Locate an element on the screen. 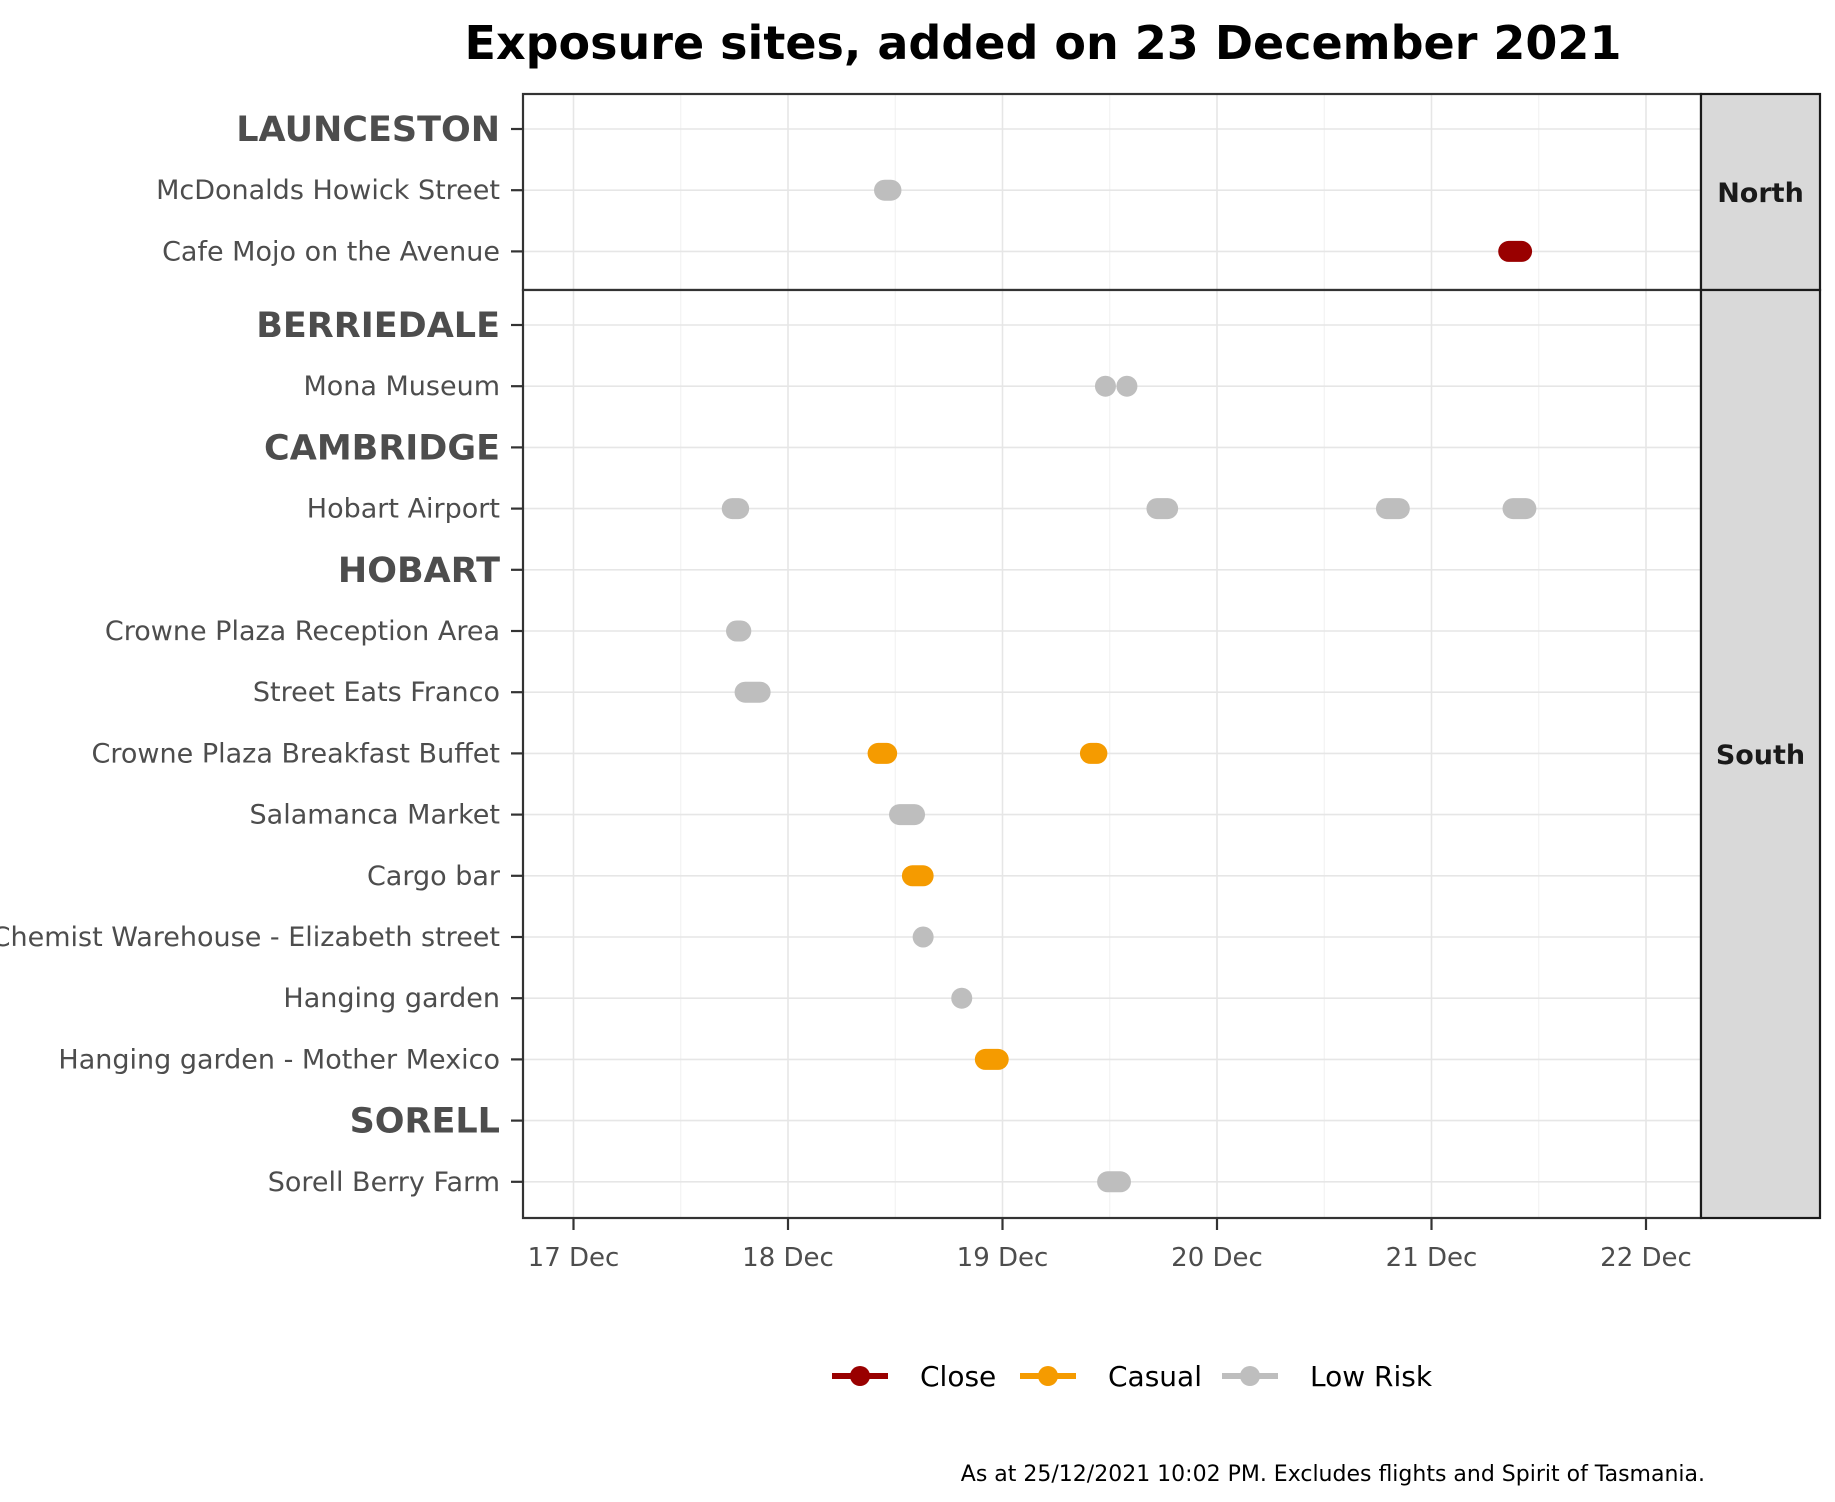 This screenshot has height=1502, width=1835. legend-item-low-risk: Low Risk is located at coordinates (1327, 1376).